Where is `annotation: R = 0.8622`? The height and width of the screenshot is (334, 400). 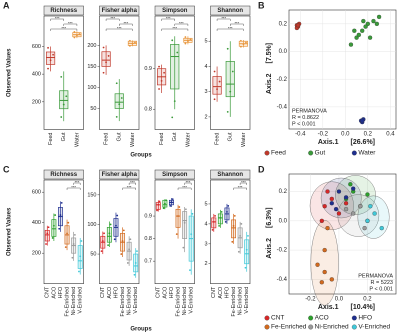
annotation: R = 0.8622 is located at coordinates (305, 118).